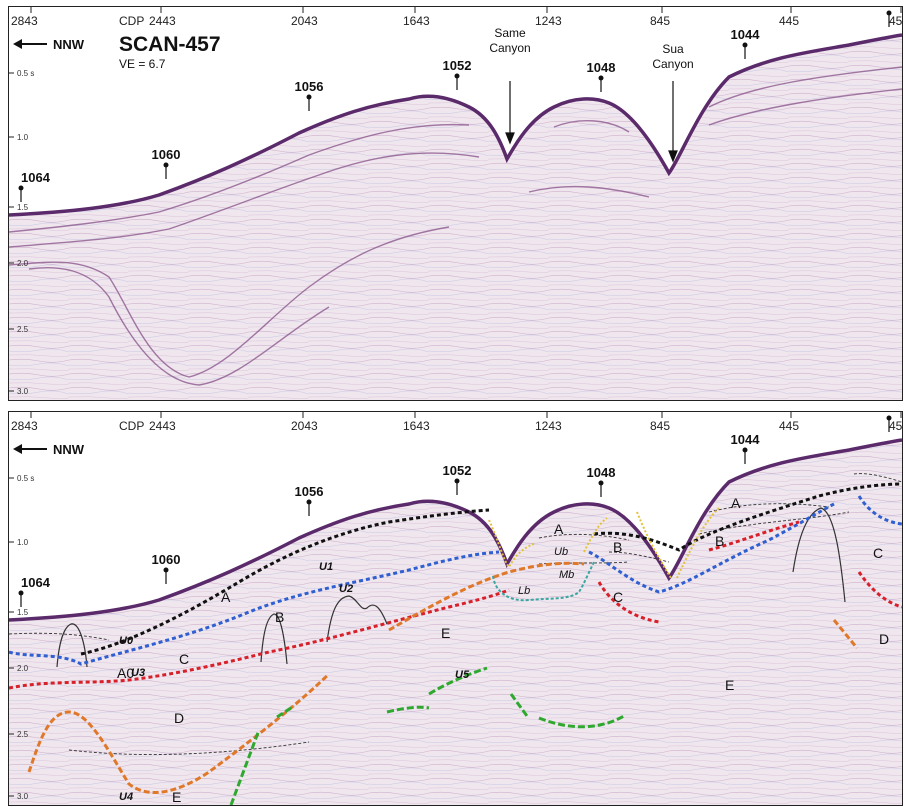 The height and width of the screenshot is (807, 904). Describe the element at coordinates (509, 48) in the screenshot. I see `same-canyon-label-line2: Canyon` at that location.